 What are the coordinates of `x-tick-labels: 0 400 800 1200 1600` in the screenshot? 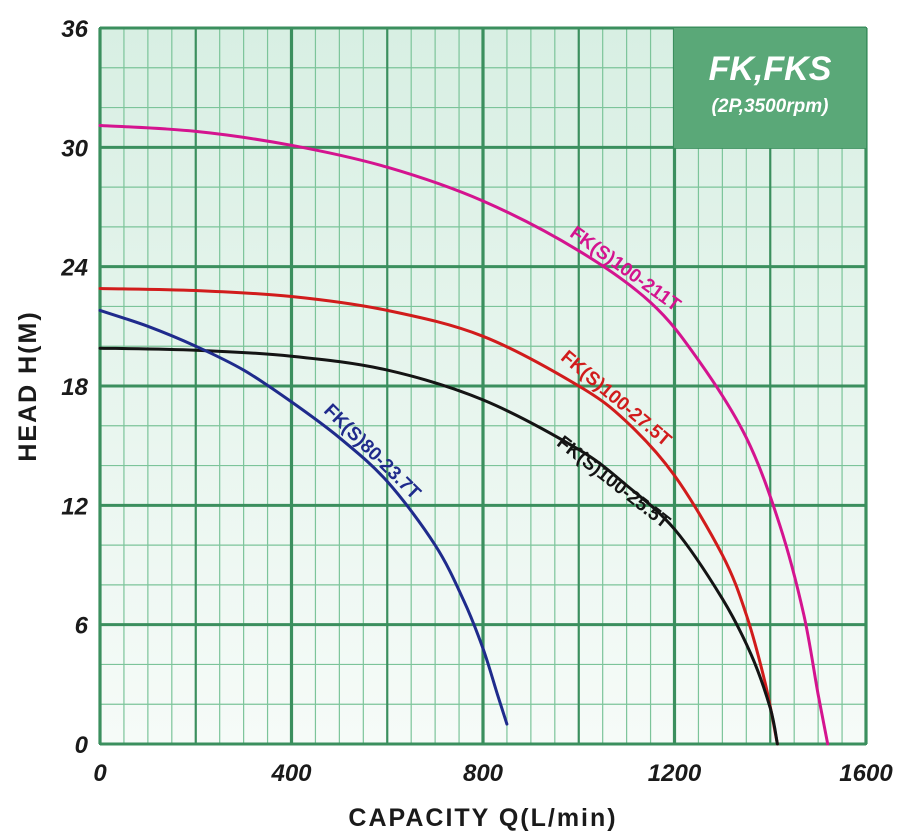 It's located at (493, 773).